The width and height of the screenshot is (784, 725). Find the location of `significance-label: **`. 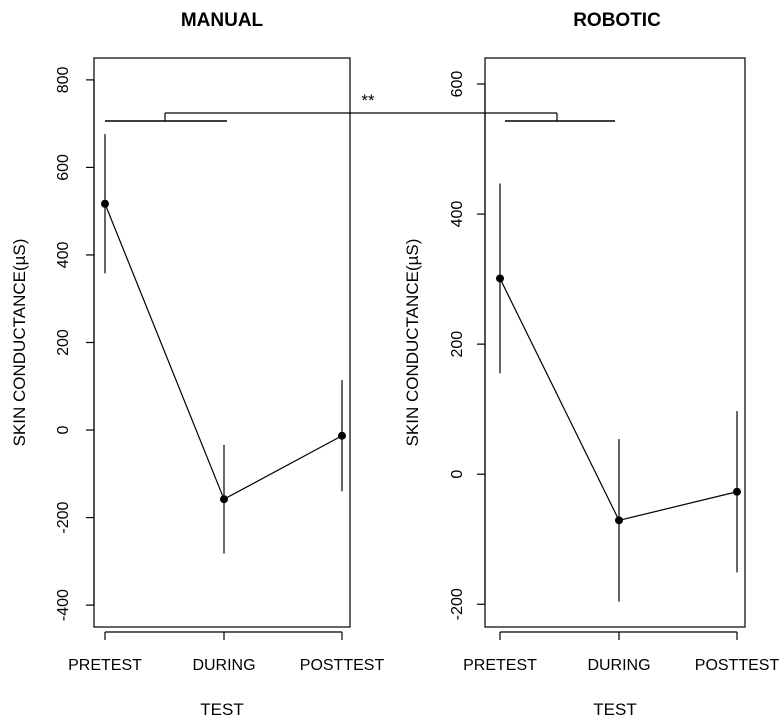

significance-label: ** is located at coordinates (368, 100).